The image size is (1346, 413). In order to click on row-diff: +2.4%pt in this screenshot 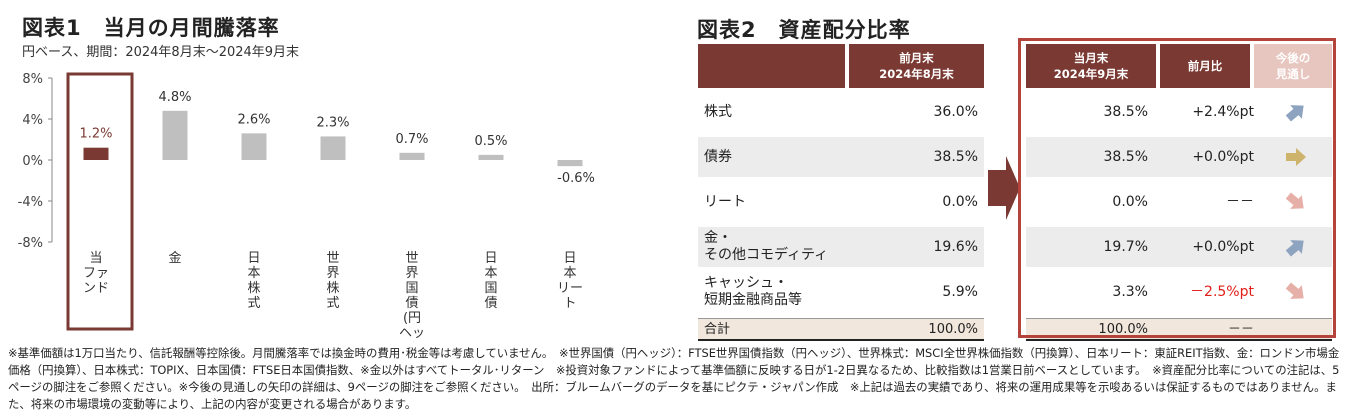, I will do `click(1223, 111)`.